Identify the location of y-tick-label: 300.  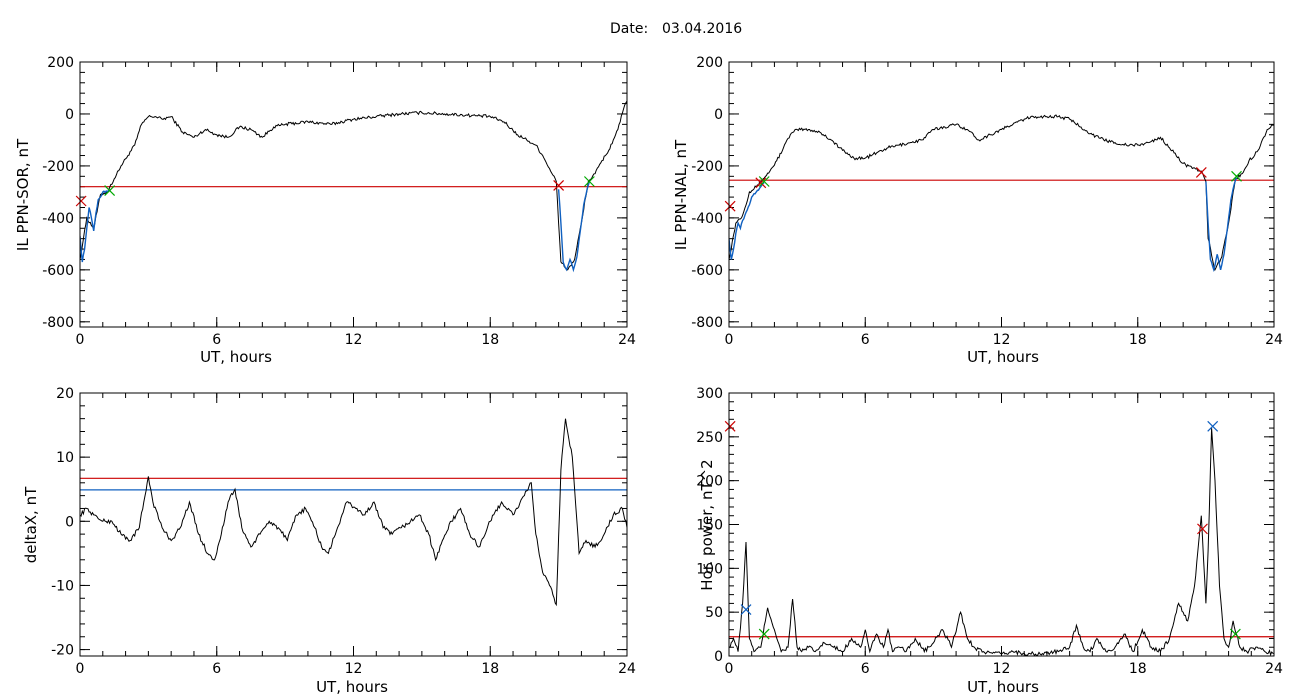
(709, 394).